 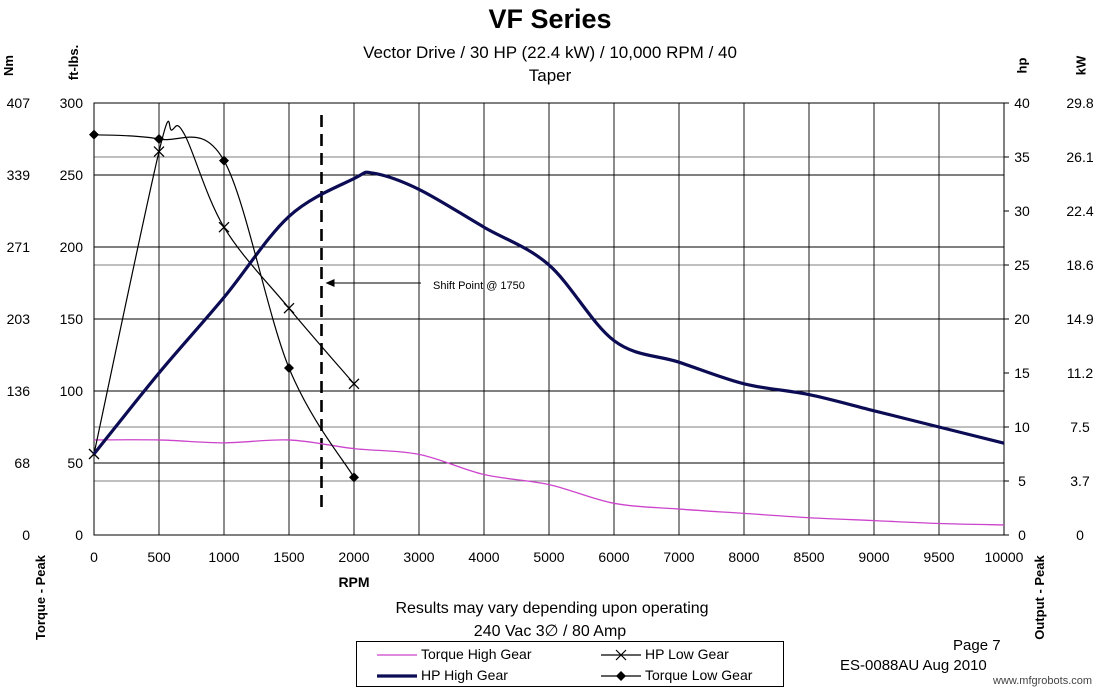 I want to click on hp-tick-label: 5, so click(x=1022, y=481).